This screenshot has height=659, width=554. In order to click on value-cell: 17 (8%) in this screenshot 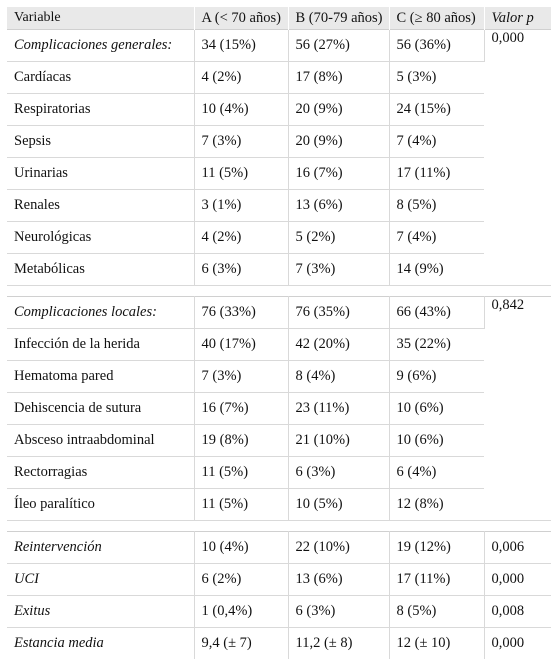, I will do `click(338, 78)`.